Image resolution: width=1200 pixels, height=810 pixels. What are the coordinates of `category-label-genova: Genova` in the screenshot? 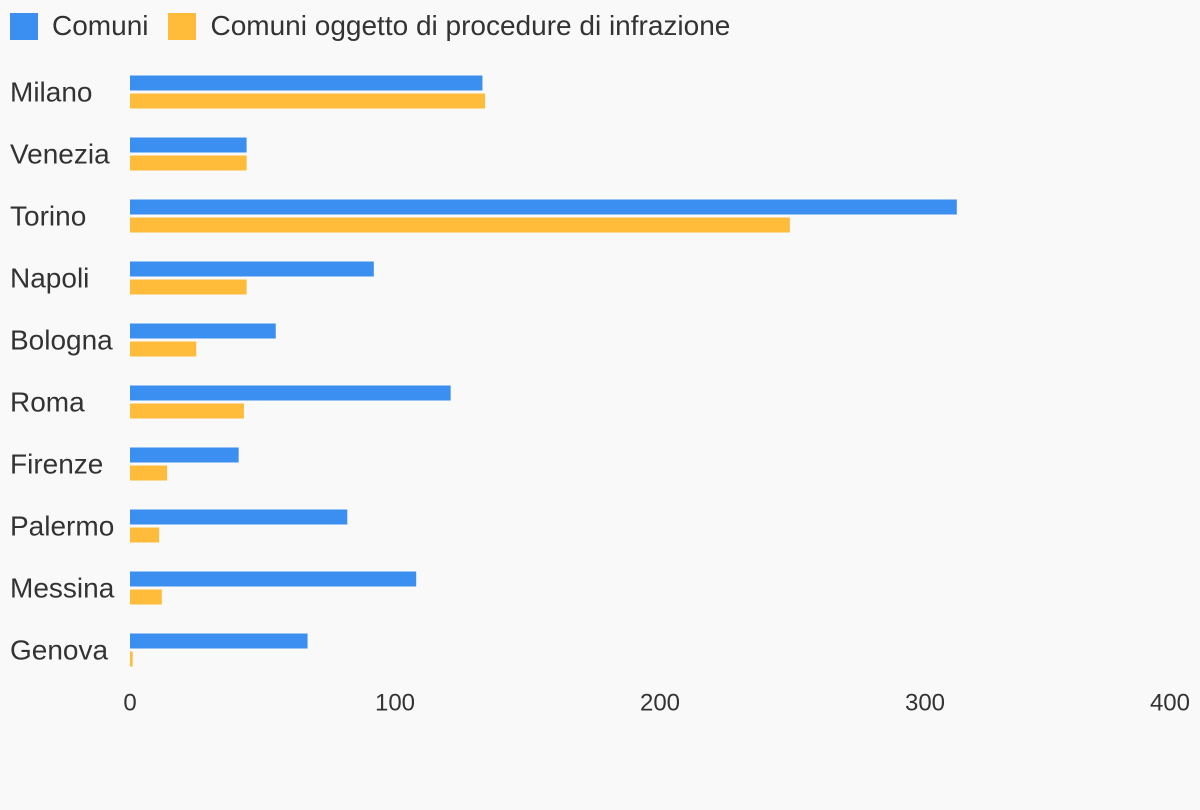 It's located at (59, 650).